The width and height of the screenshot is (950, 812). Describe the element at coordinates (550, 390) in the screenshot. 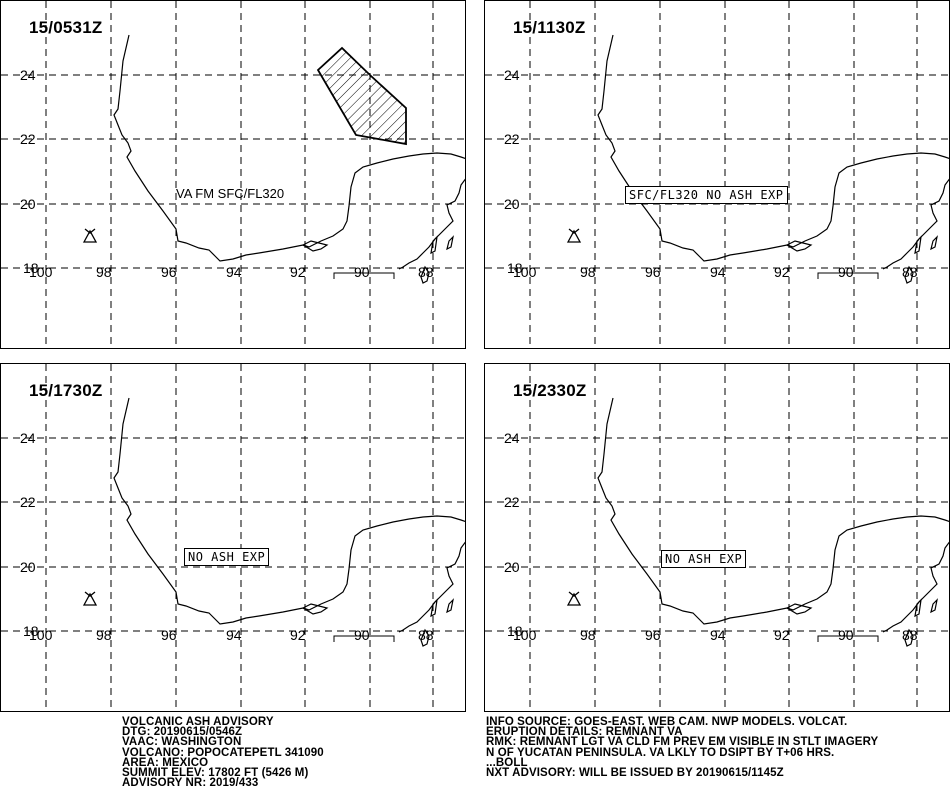

I see `panel-time: 15/2330Z` at that location.